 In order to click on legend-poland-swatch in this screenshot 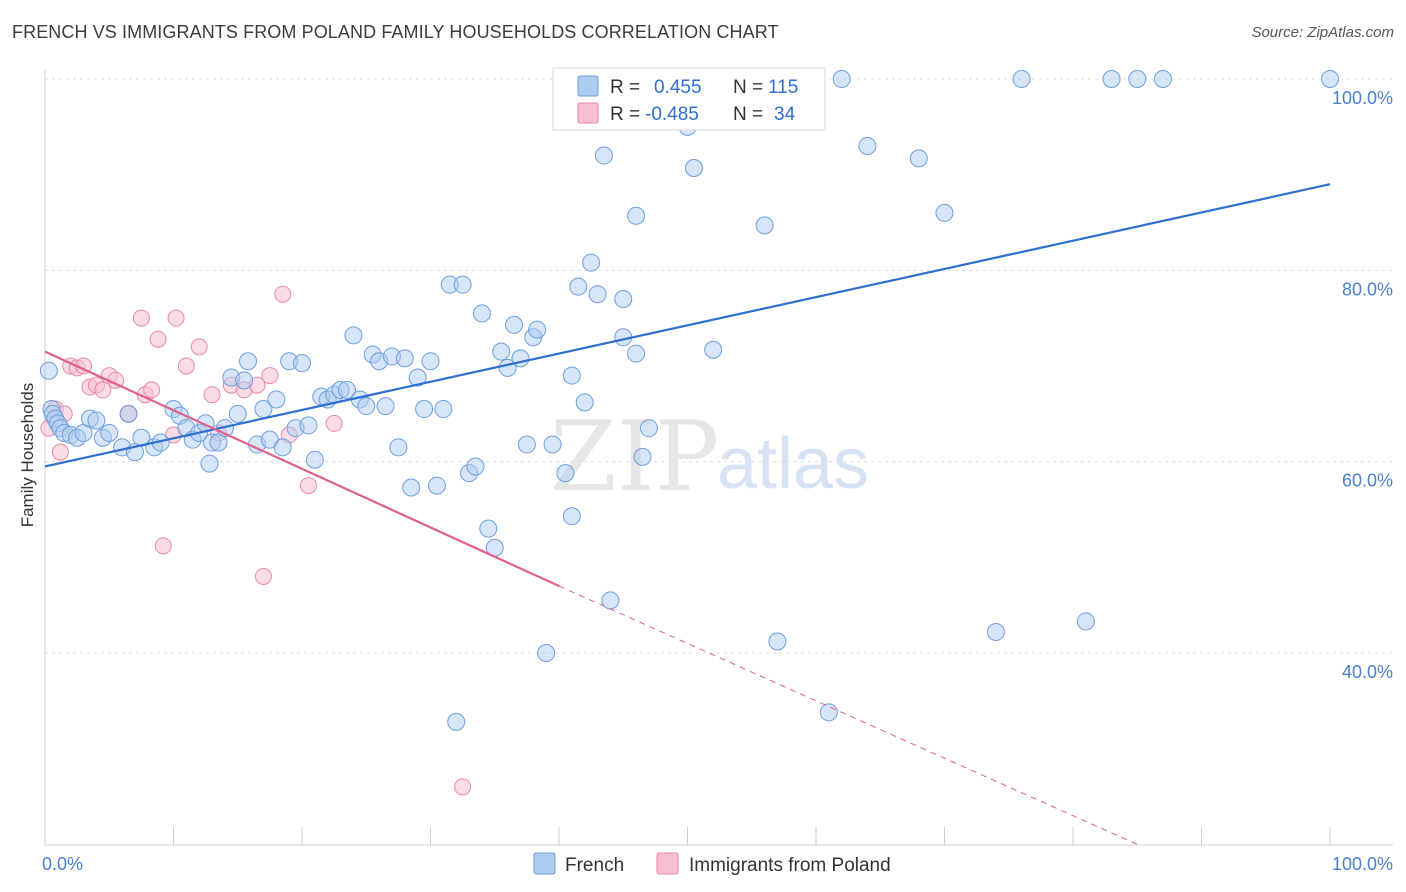, I will do `click(588, 113)`.